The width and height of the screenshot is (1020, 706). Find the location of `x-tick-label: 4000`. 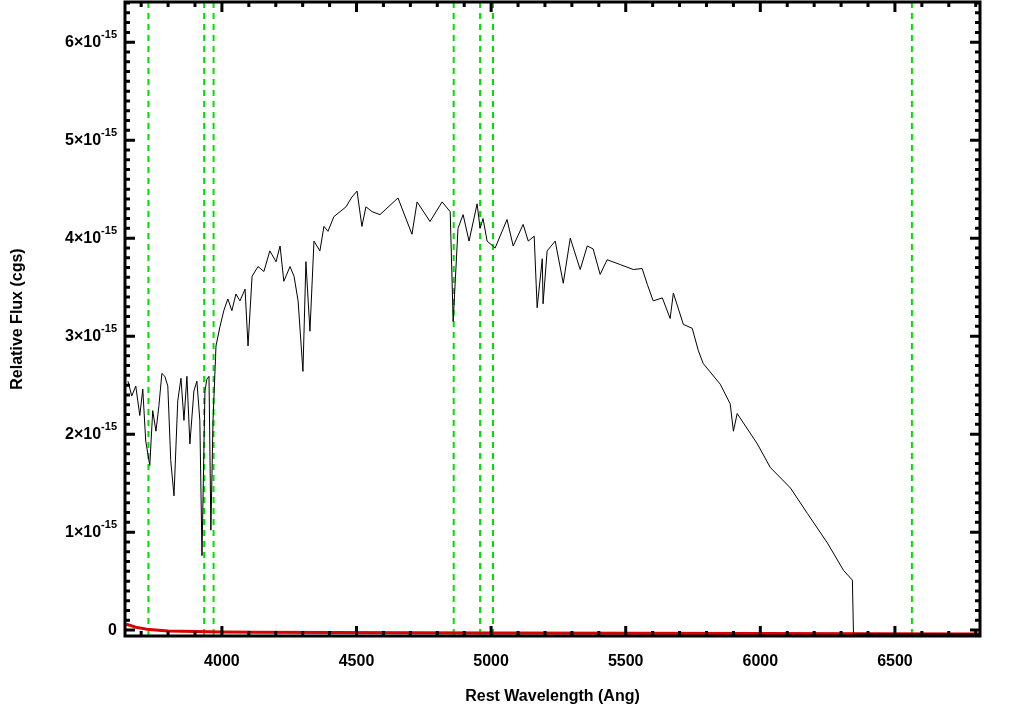

x-tick-label: 4000 is located at coordinates (222, 661).